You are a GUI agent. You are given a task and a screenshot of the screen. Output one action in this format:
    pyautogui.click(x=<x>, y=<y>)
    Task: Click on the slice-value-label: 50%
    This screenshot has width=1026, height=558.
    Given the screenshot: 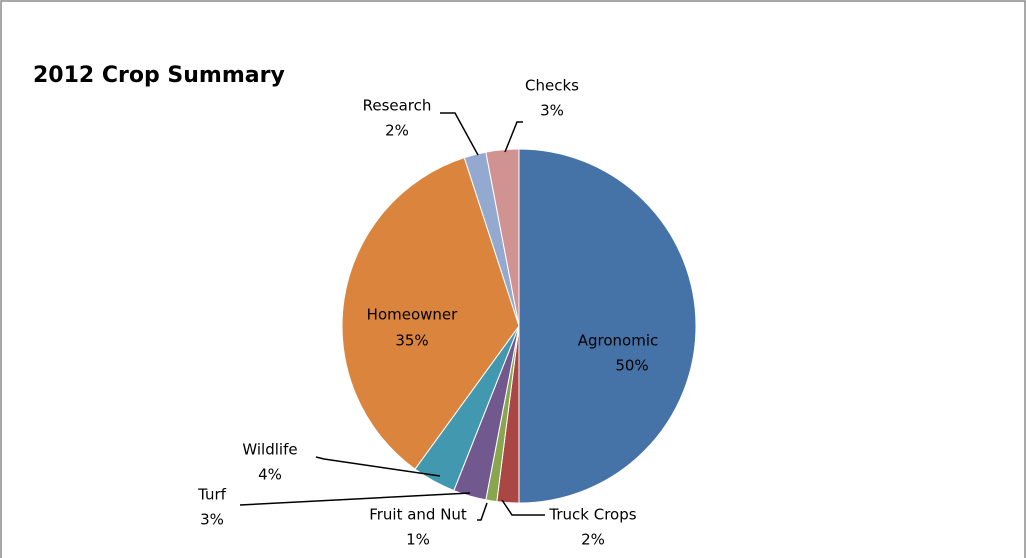 What is the action you would take?
    pyautogui.click(x=631, y=366)
    